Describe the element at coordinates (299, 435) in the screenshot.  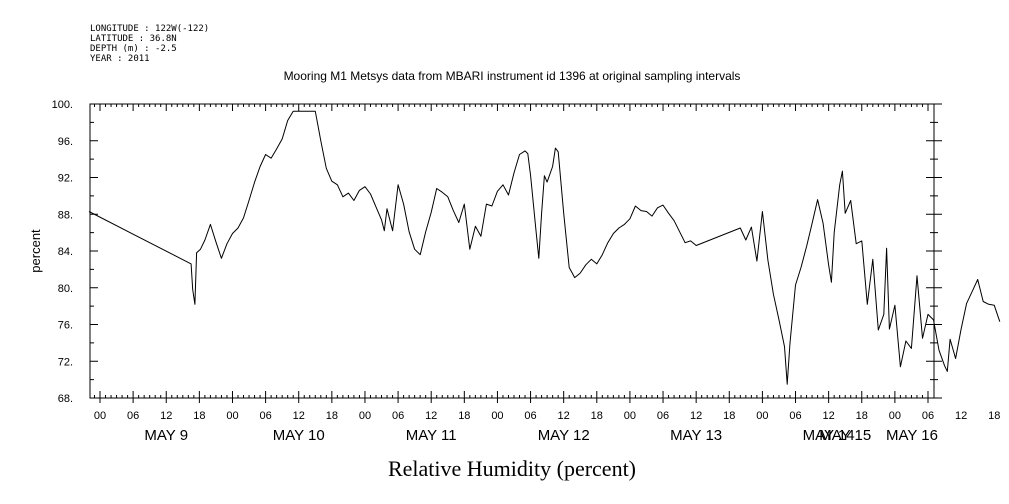
I see `x-day-label: MAY 10` at that location.